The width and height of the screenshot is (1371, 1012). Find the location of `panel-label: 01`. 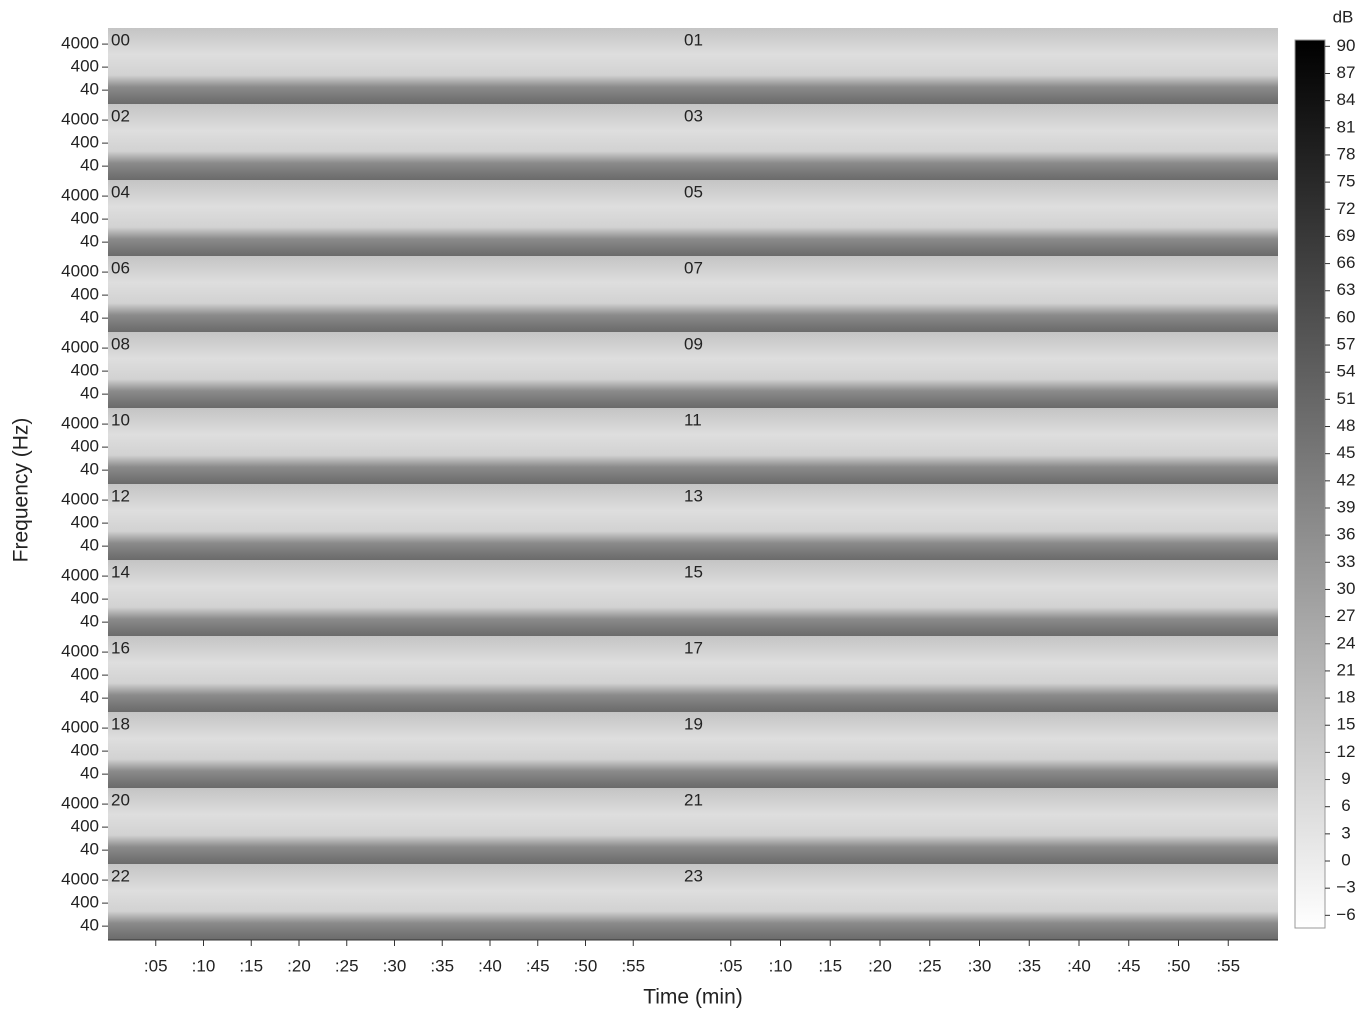

panel-label: 01 is located at coordinates (693, 39).